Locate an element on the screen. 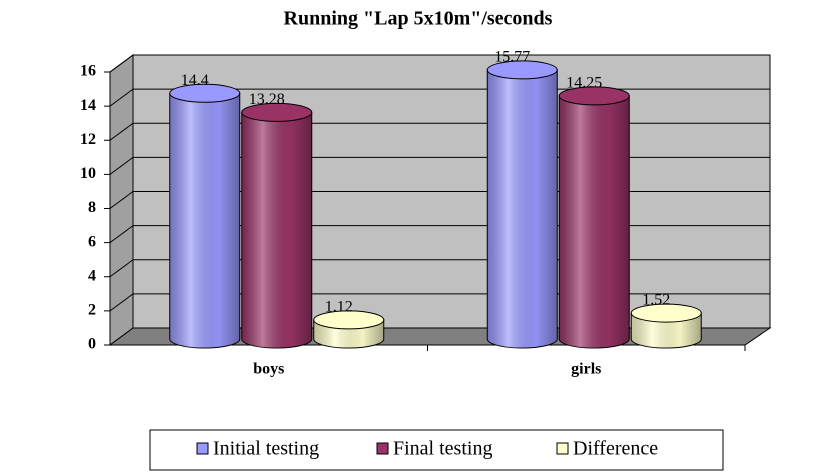 The height and width of the screenshot is (475, 837). value-label: 1.12 is located at coordinates (339, 307).